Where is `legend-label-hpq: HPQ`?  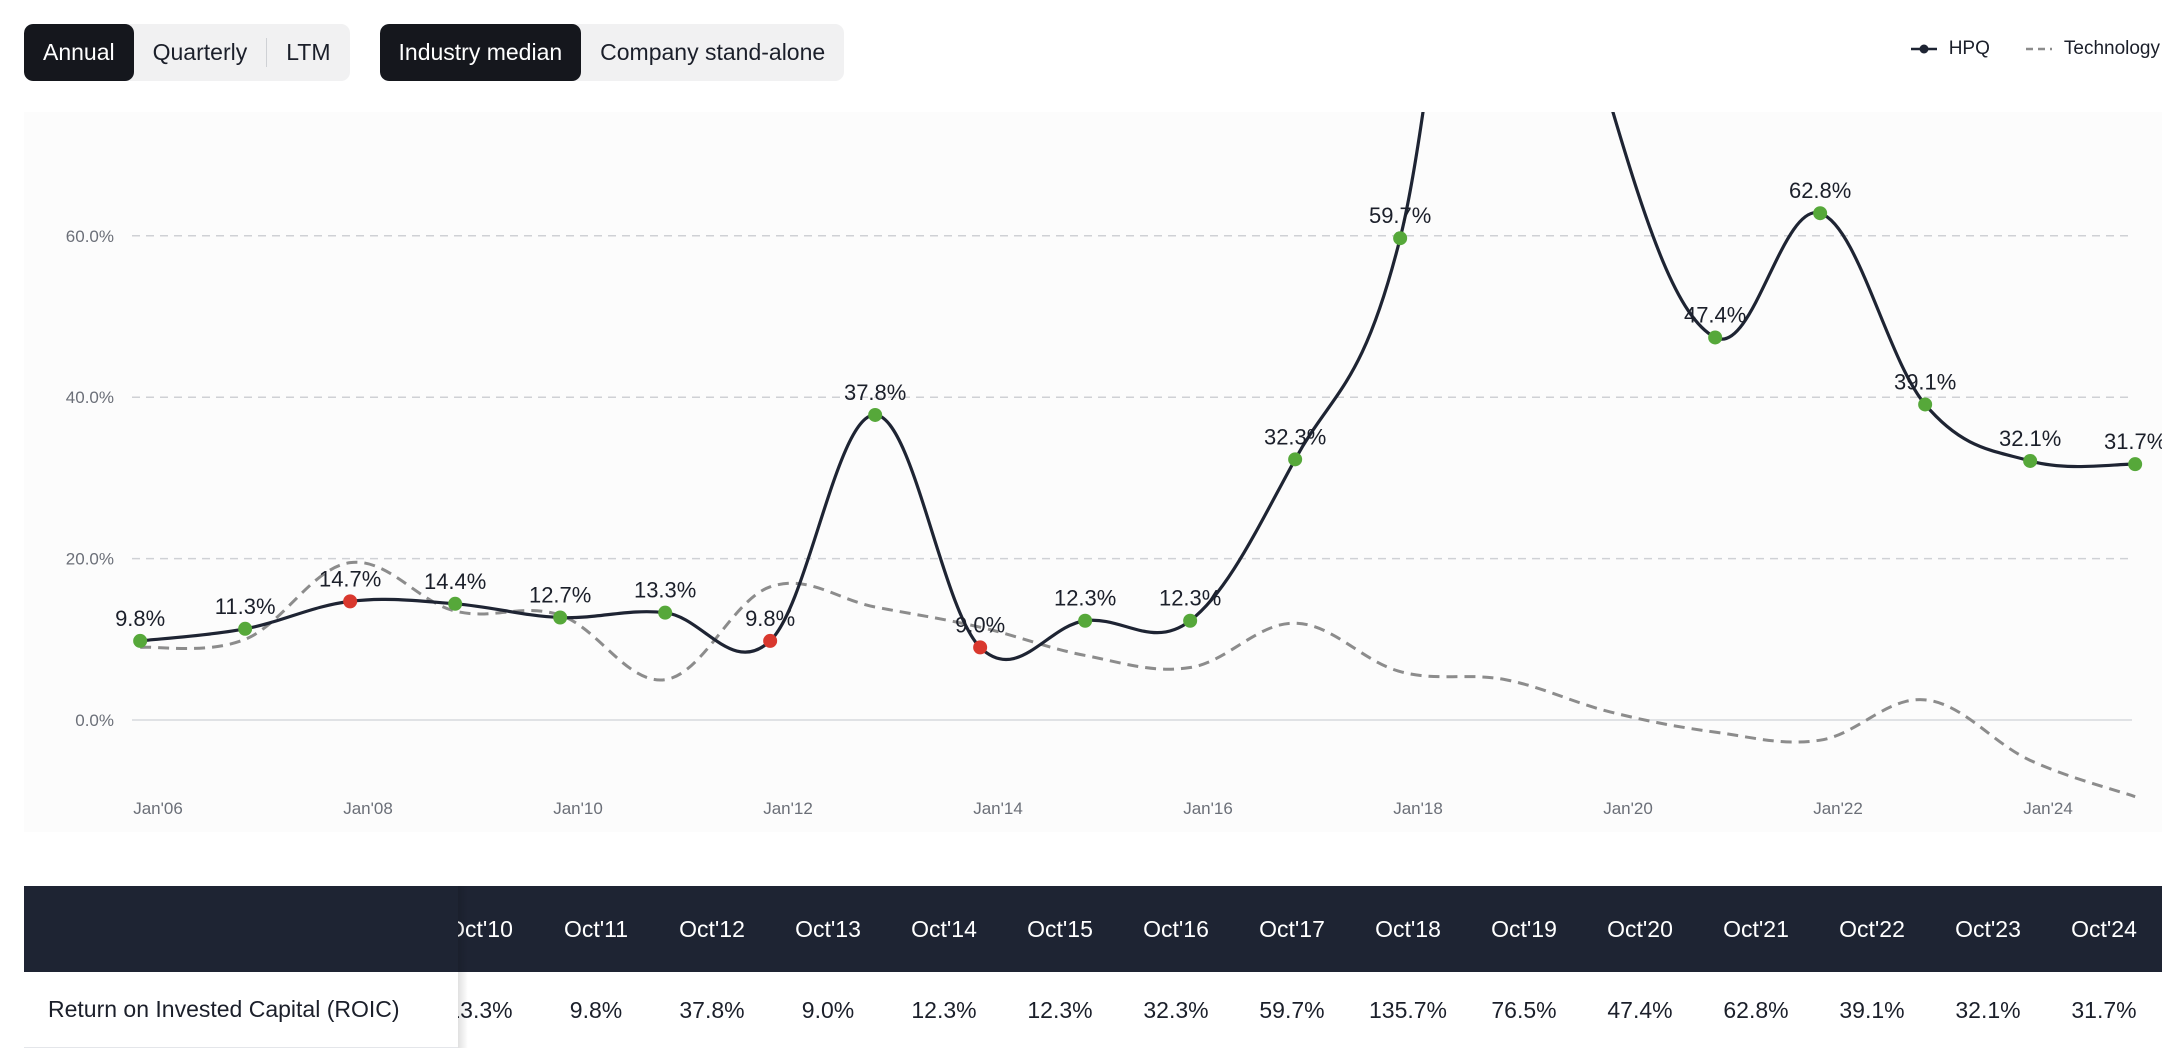
legend-label-hpq: HPQ is located at coordinates (1969, 48).